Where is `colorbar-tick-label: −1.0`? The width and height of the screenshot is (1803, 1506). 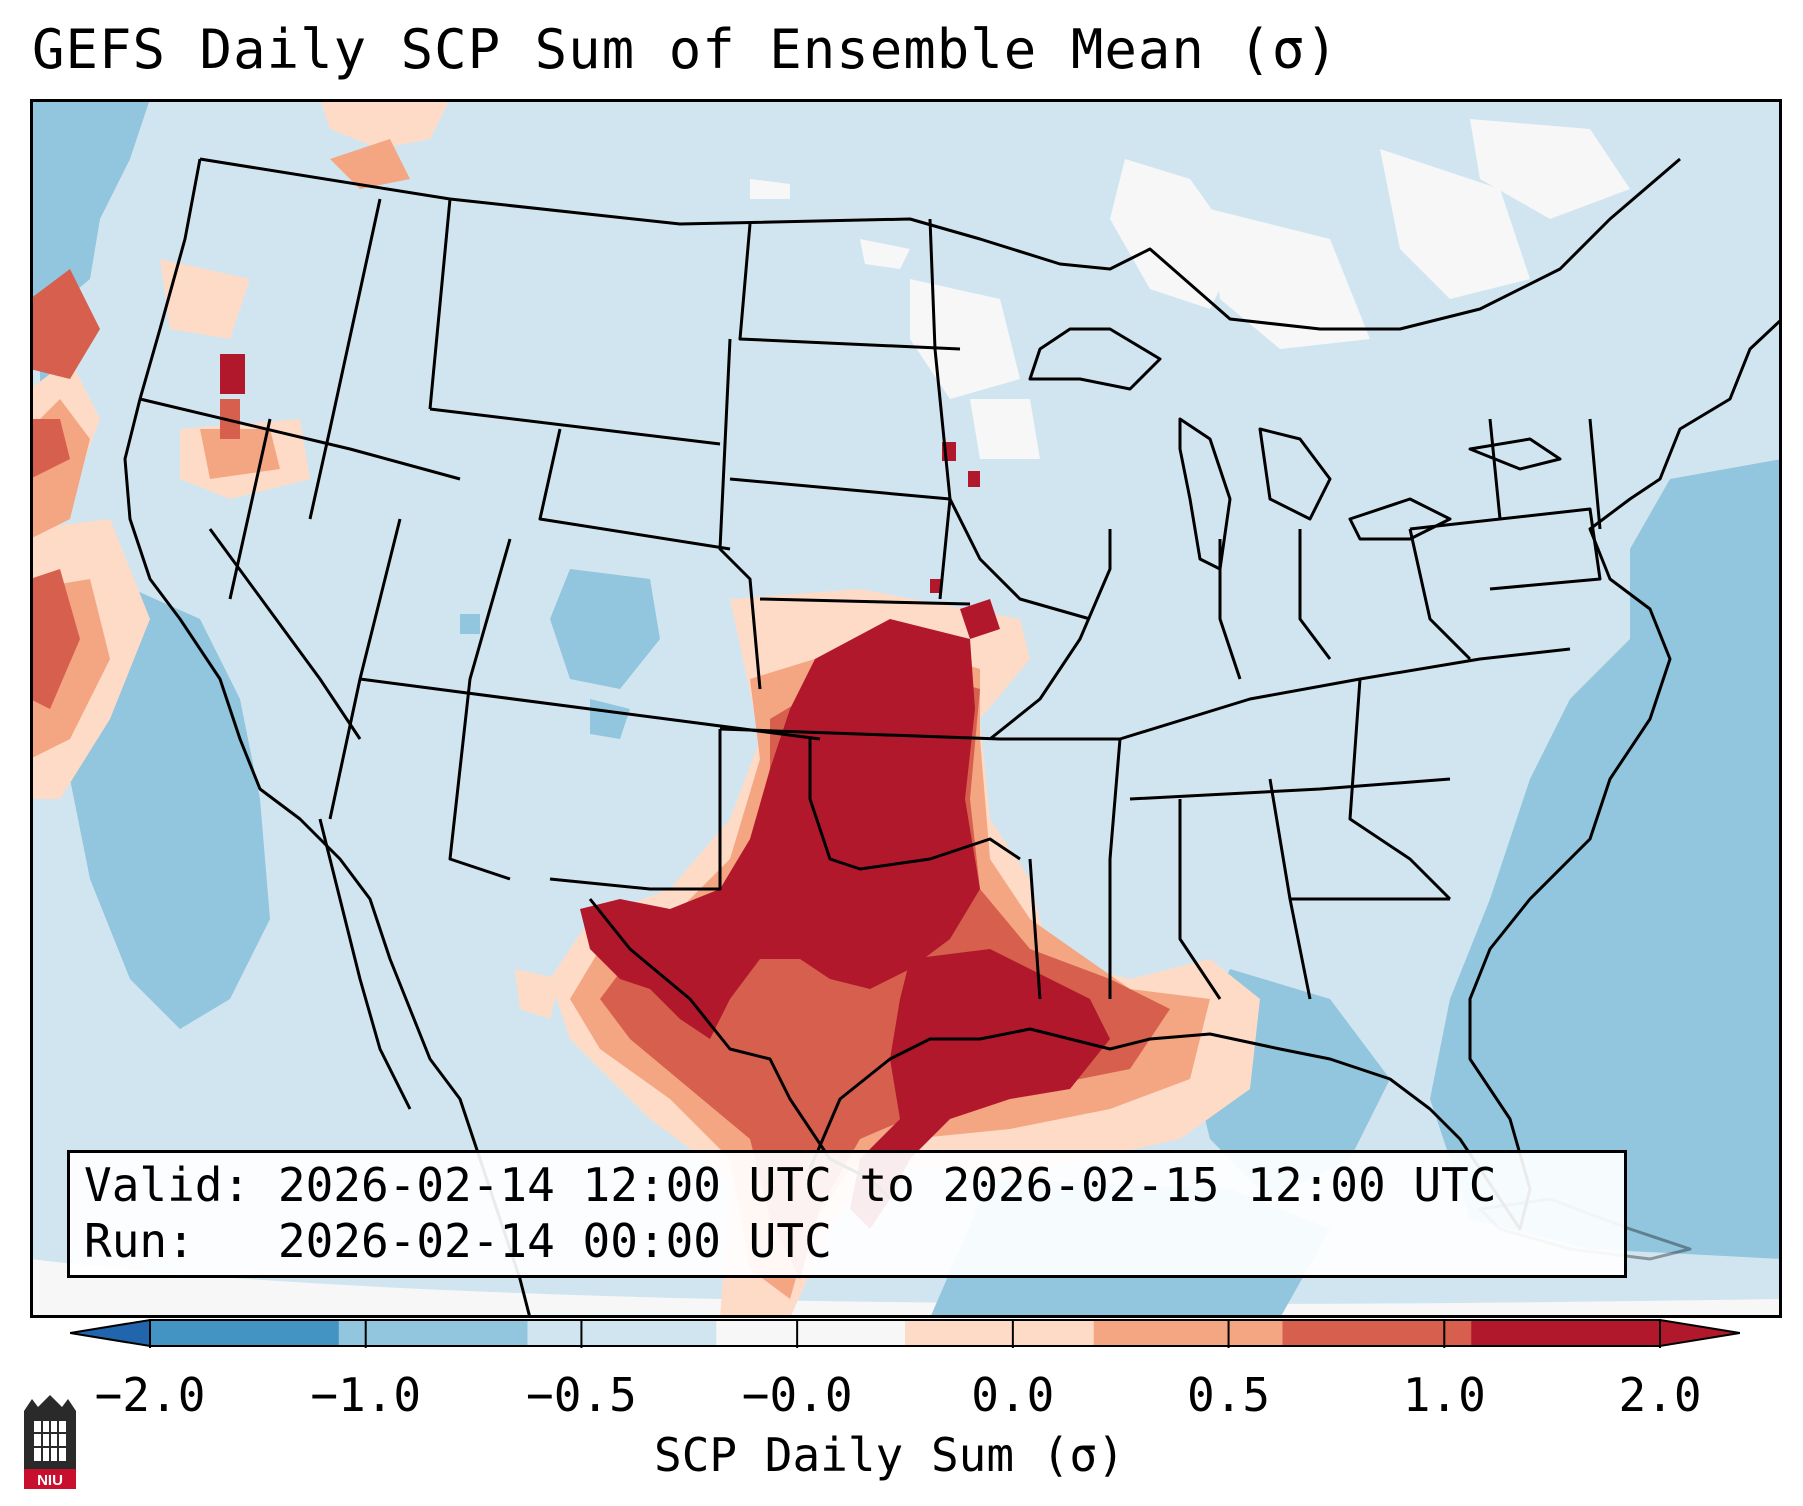
colorbar-tick-label: −1.0 is located at coordinates (366, 1395).